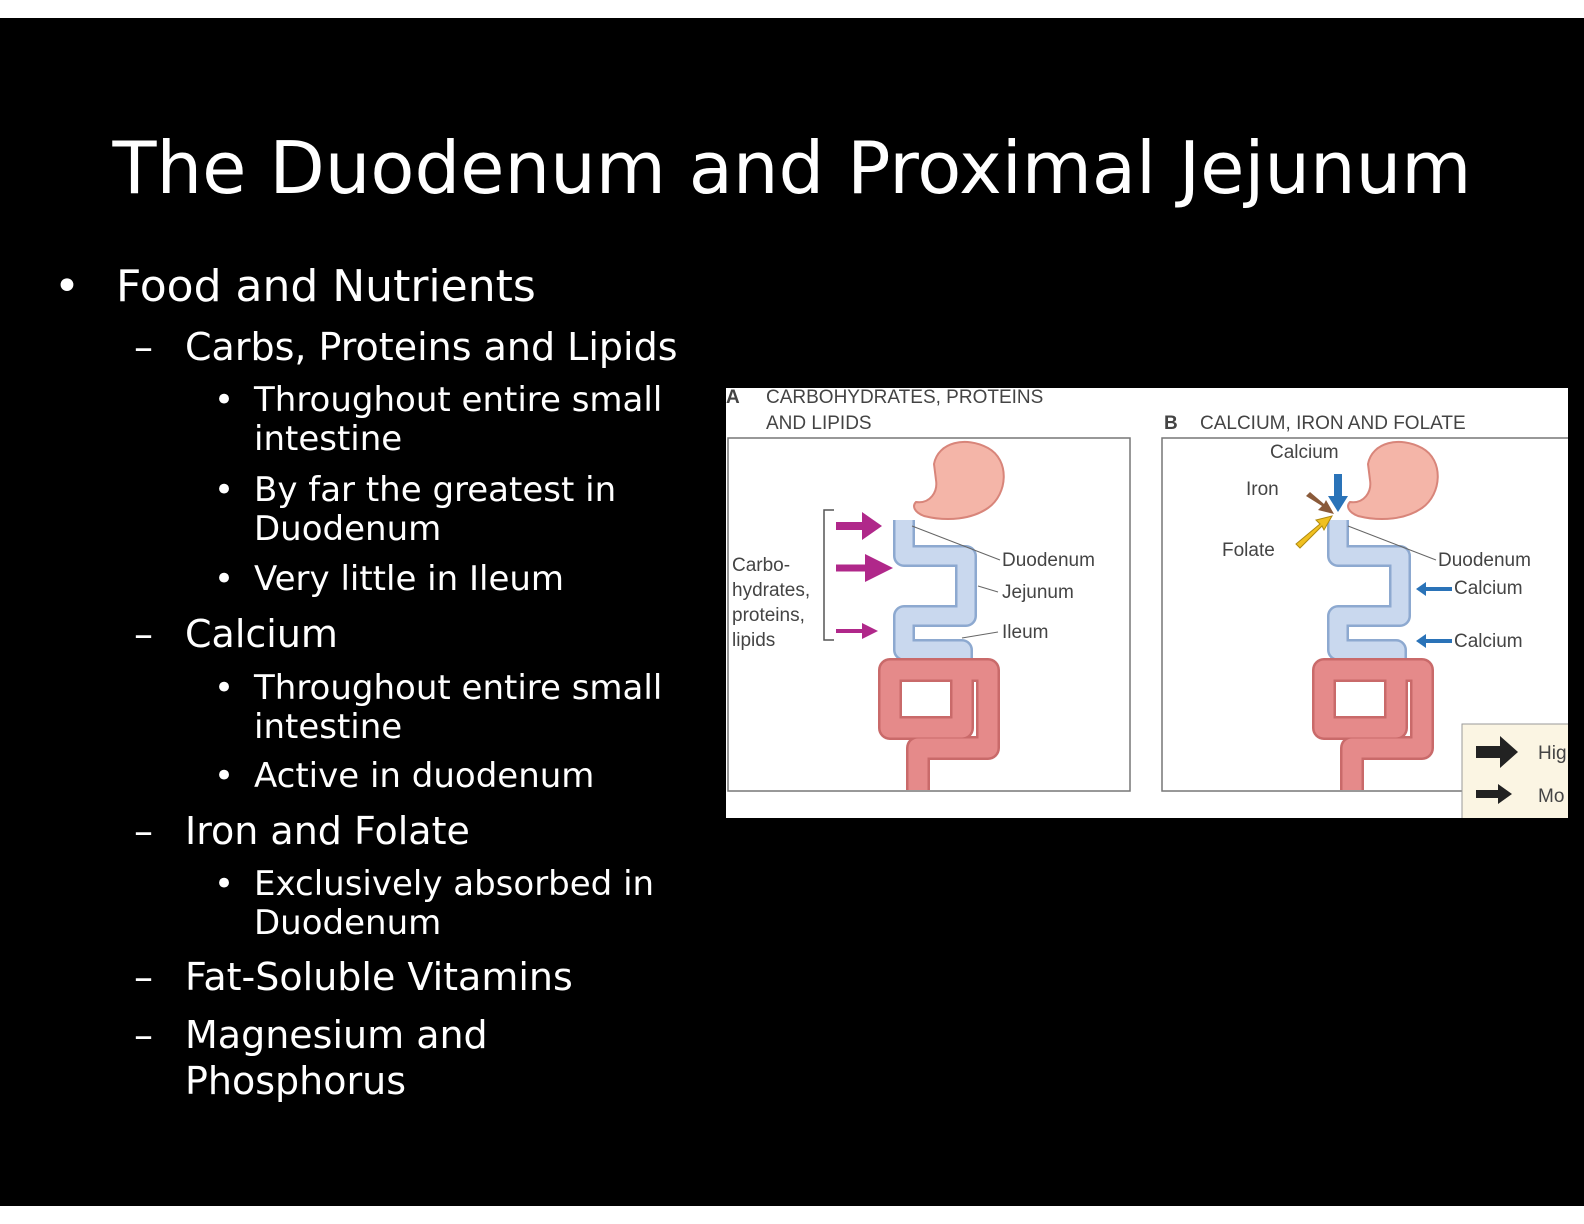  What do you see at coordinates (1038, 592) in the screenshot?
I see `label-jejunum-a: Jejunum` at bounding box center [1038, 592].